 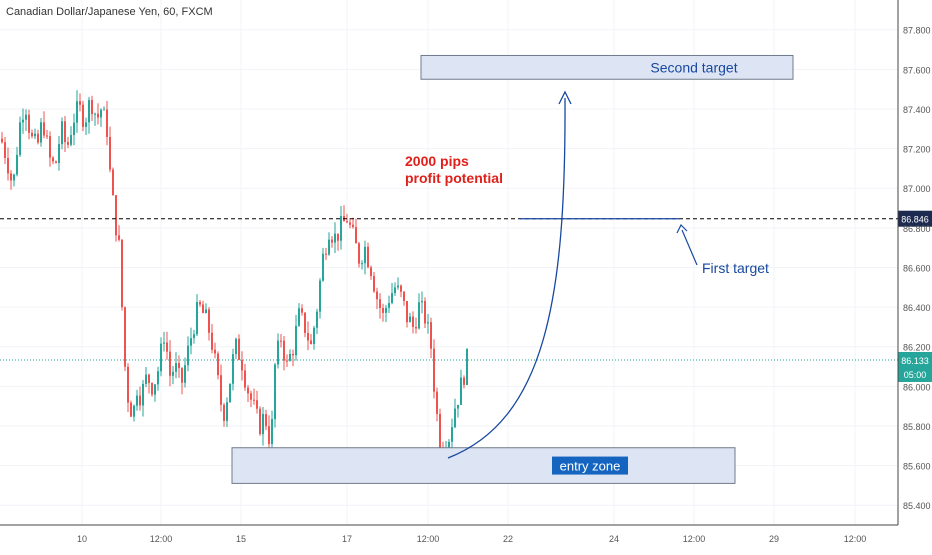 I want to click on entry-zone-label-bg, so click(x=590, y=465).